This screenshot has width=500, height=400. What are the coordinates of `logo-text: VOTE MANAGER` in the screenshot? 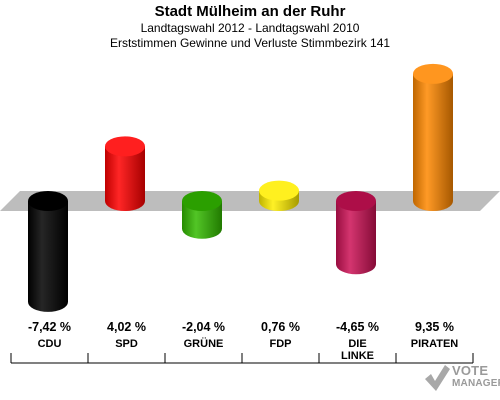 It's located at (476, 376).